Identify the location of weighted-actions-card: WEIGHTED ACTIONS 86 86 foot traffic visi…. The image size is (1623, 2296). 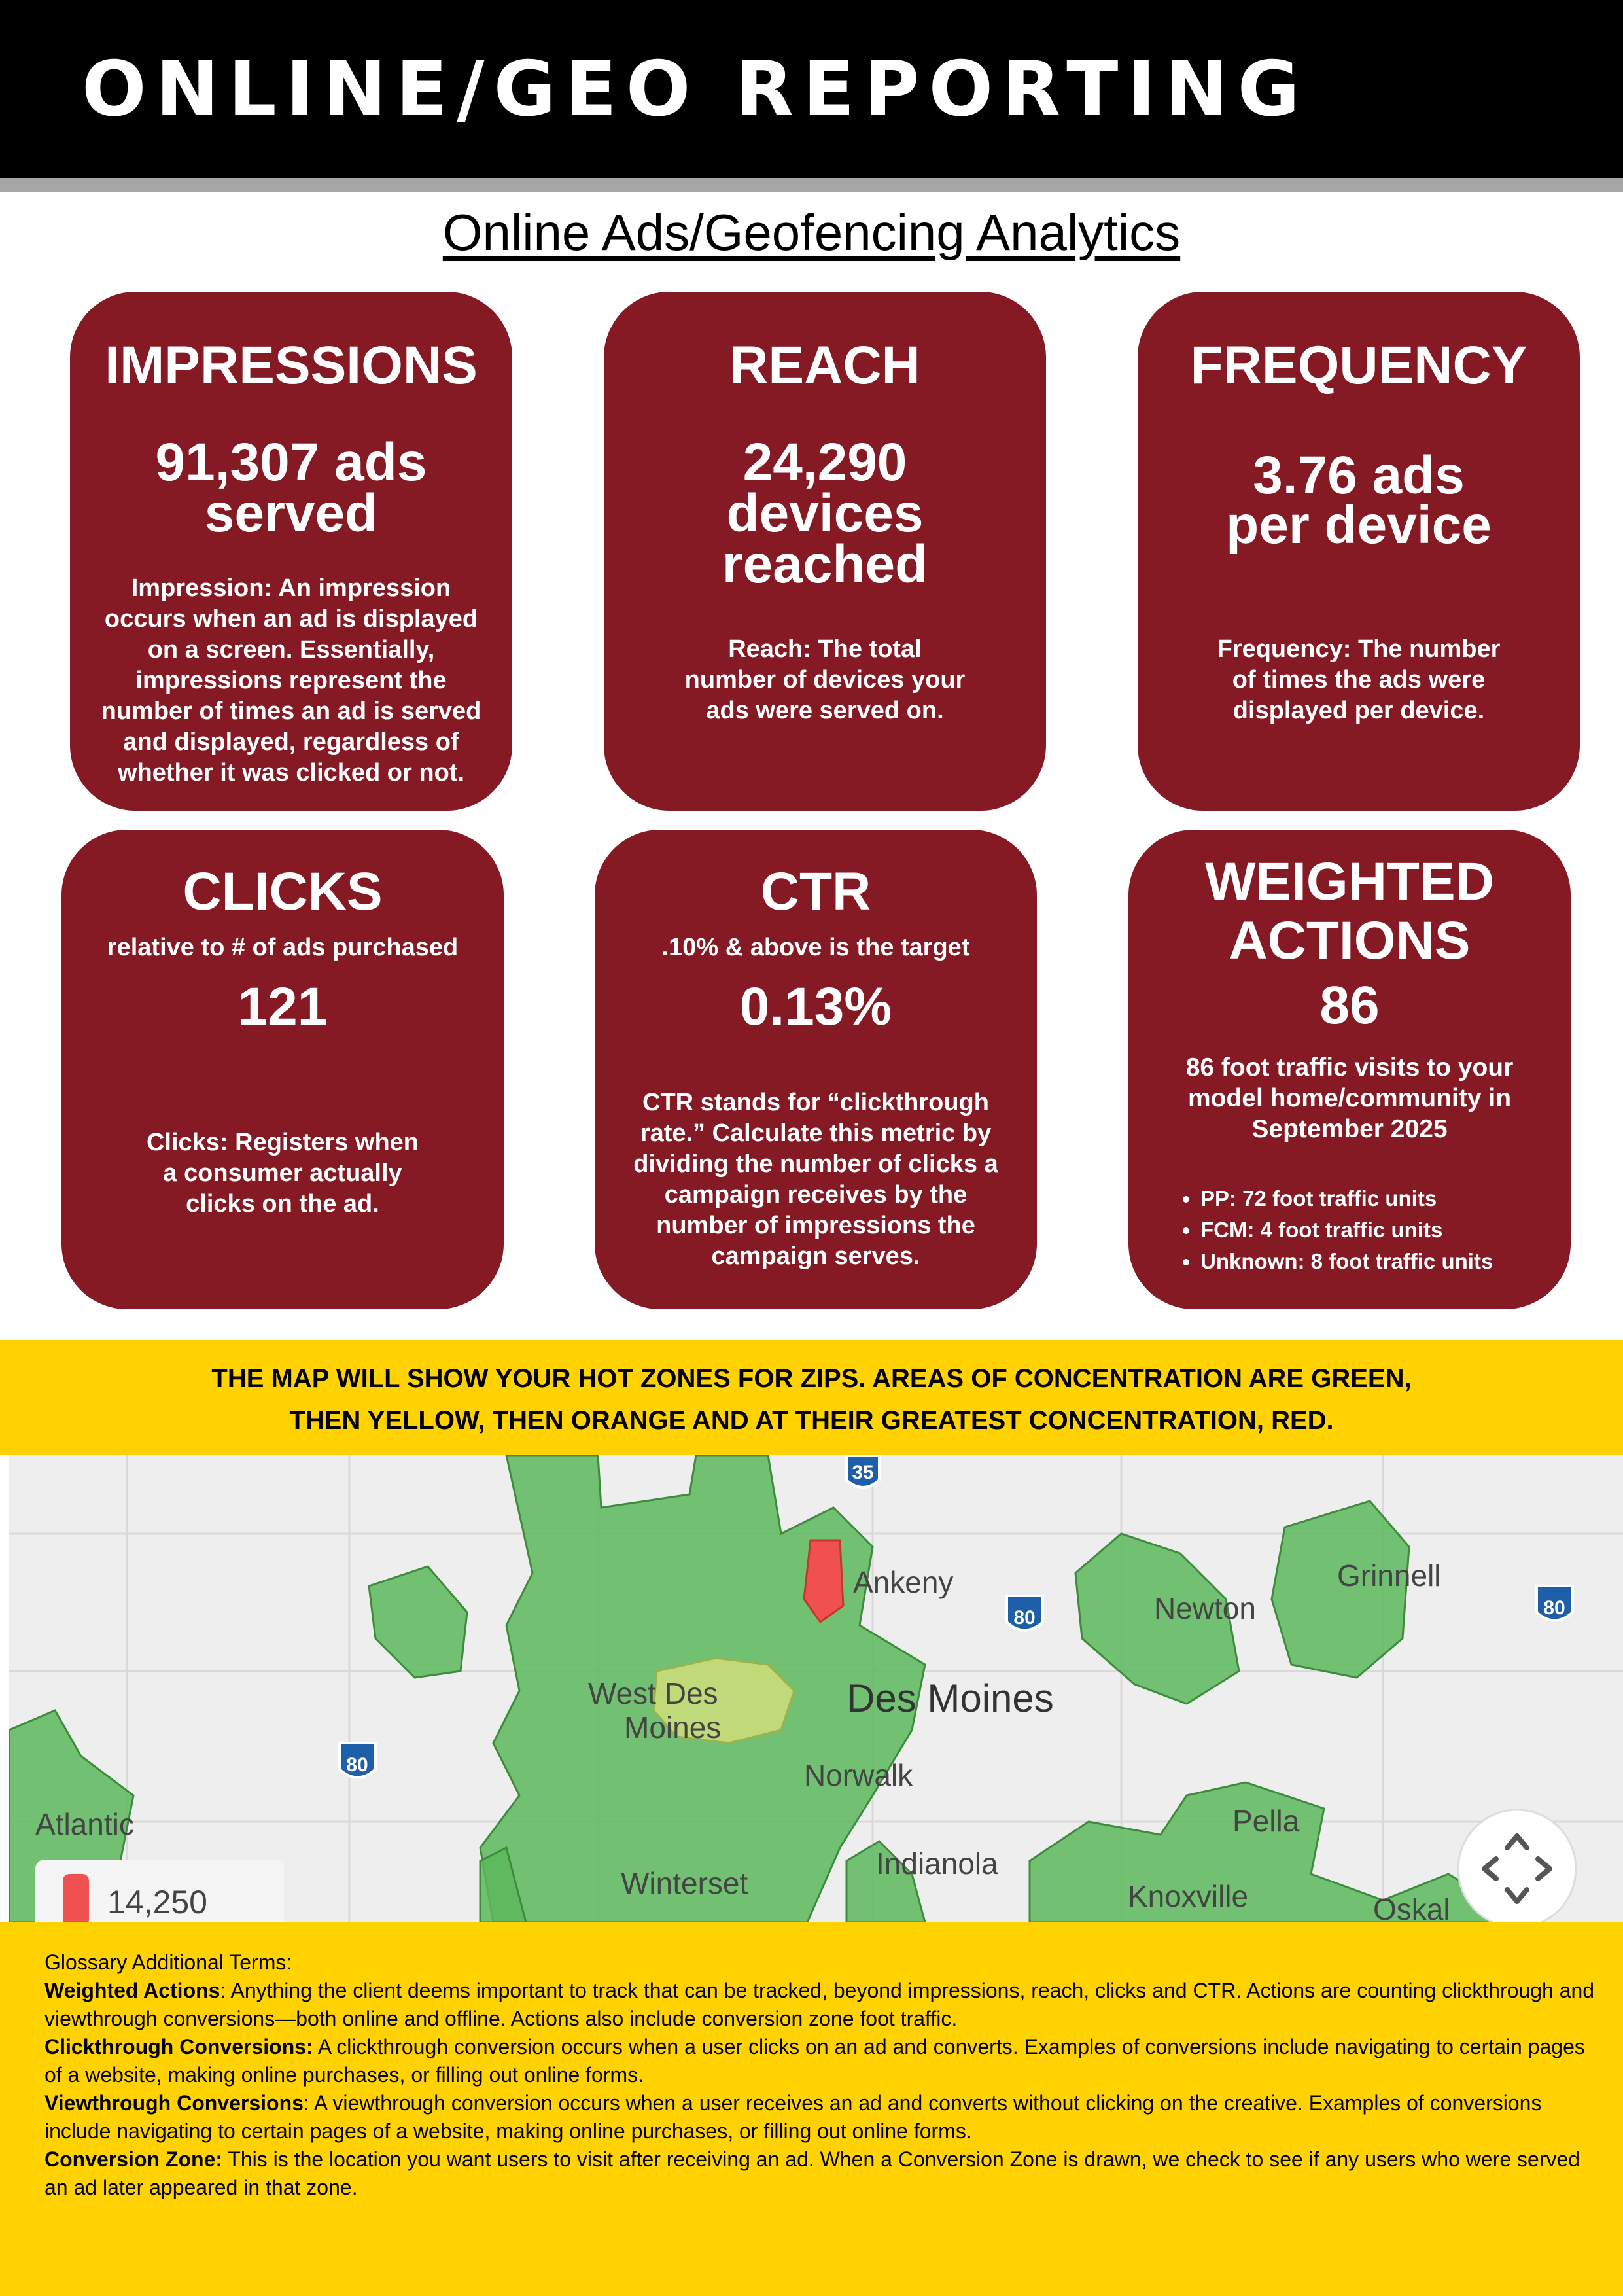
(1349, 1069).